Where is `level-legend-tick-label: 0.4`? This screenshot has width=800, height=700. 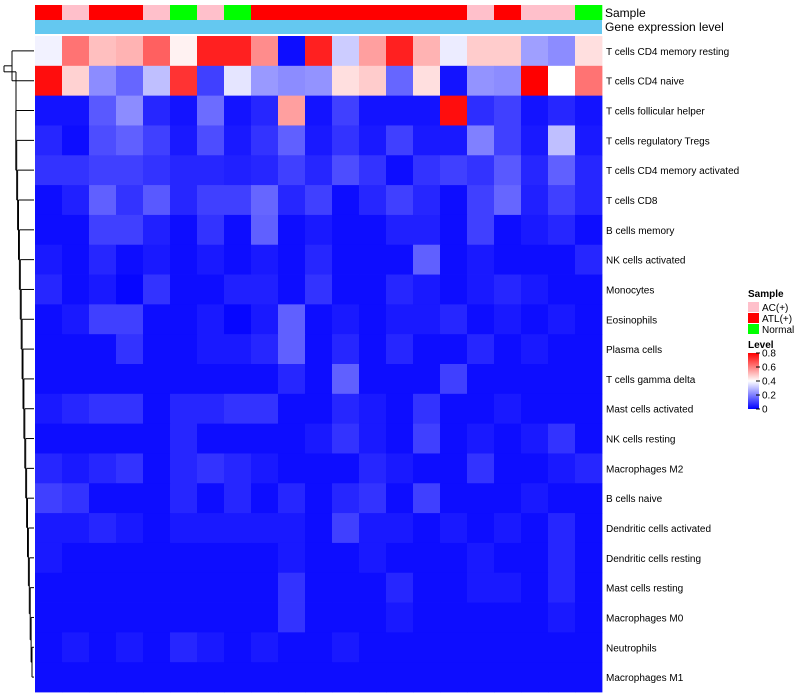
level-legend-tick-label: 0.4 is located at coordinates (769, 382).